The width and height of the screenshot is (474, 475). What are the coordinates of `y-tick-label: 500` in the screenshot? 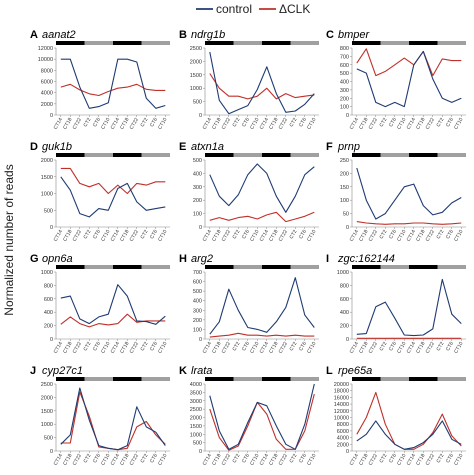 It's located at (197, 444).